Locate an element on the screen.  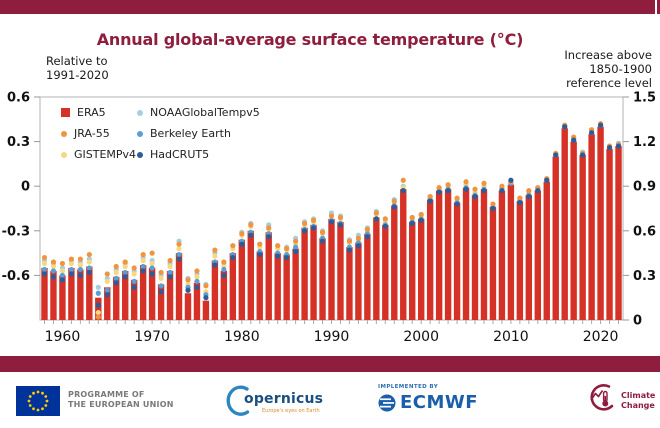
right-axis-note-line2: 1850-1900 is located at coordinates (620, 69).